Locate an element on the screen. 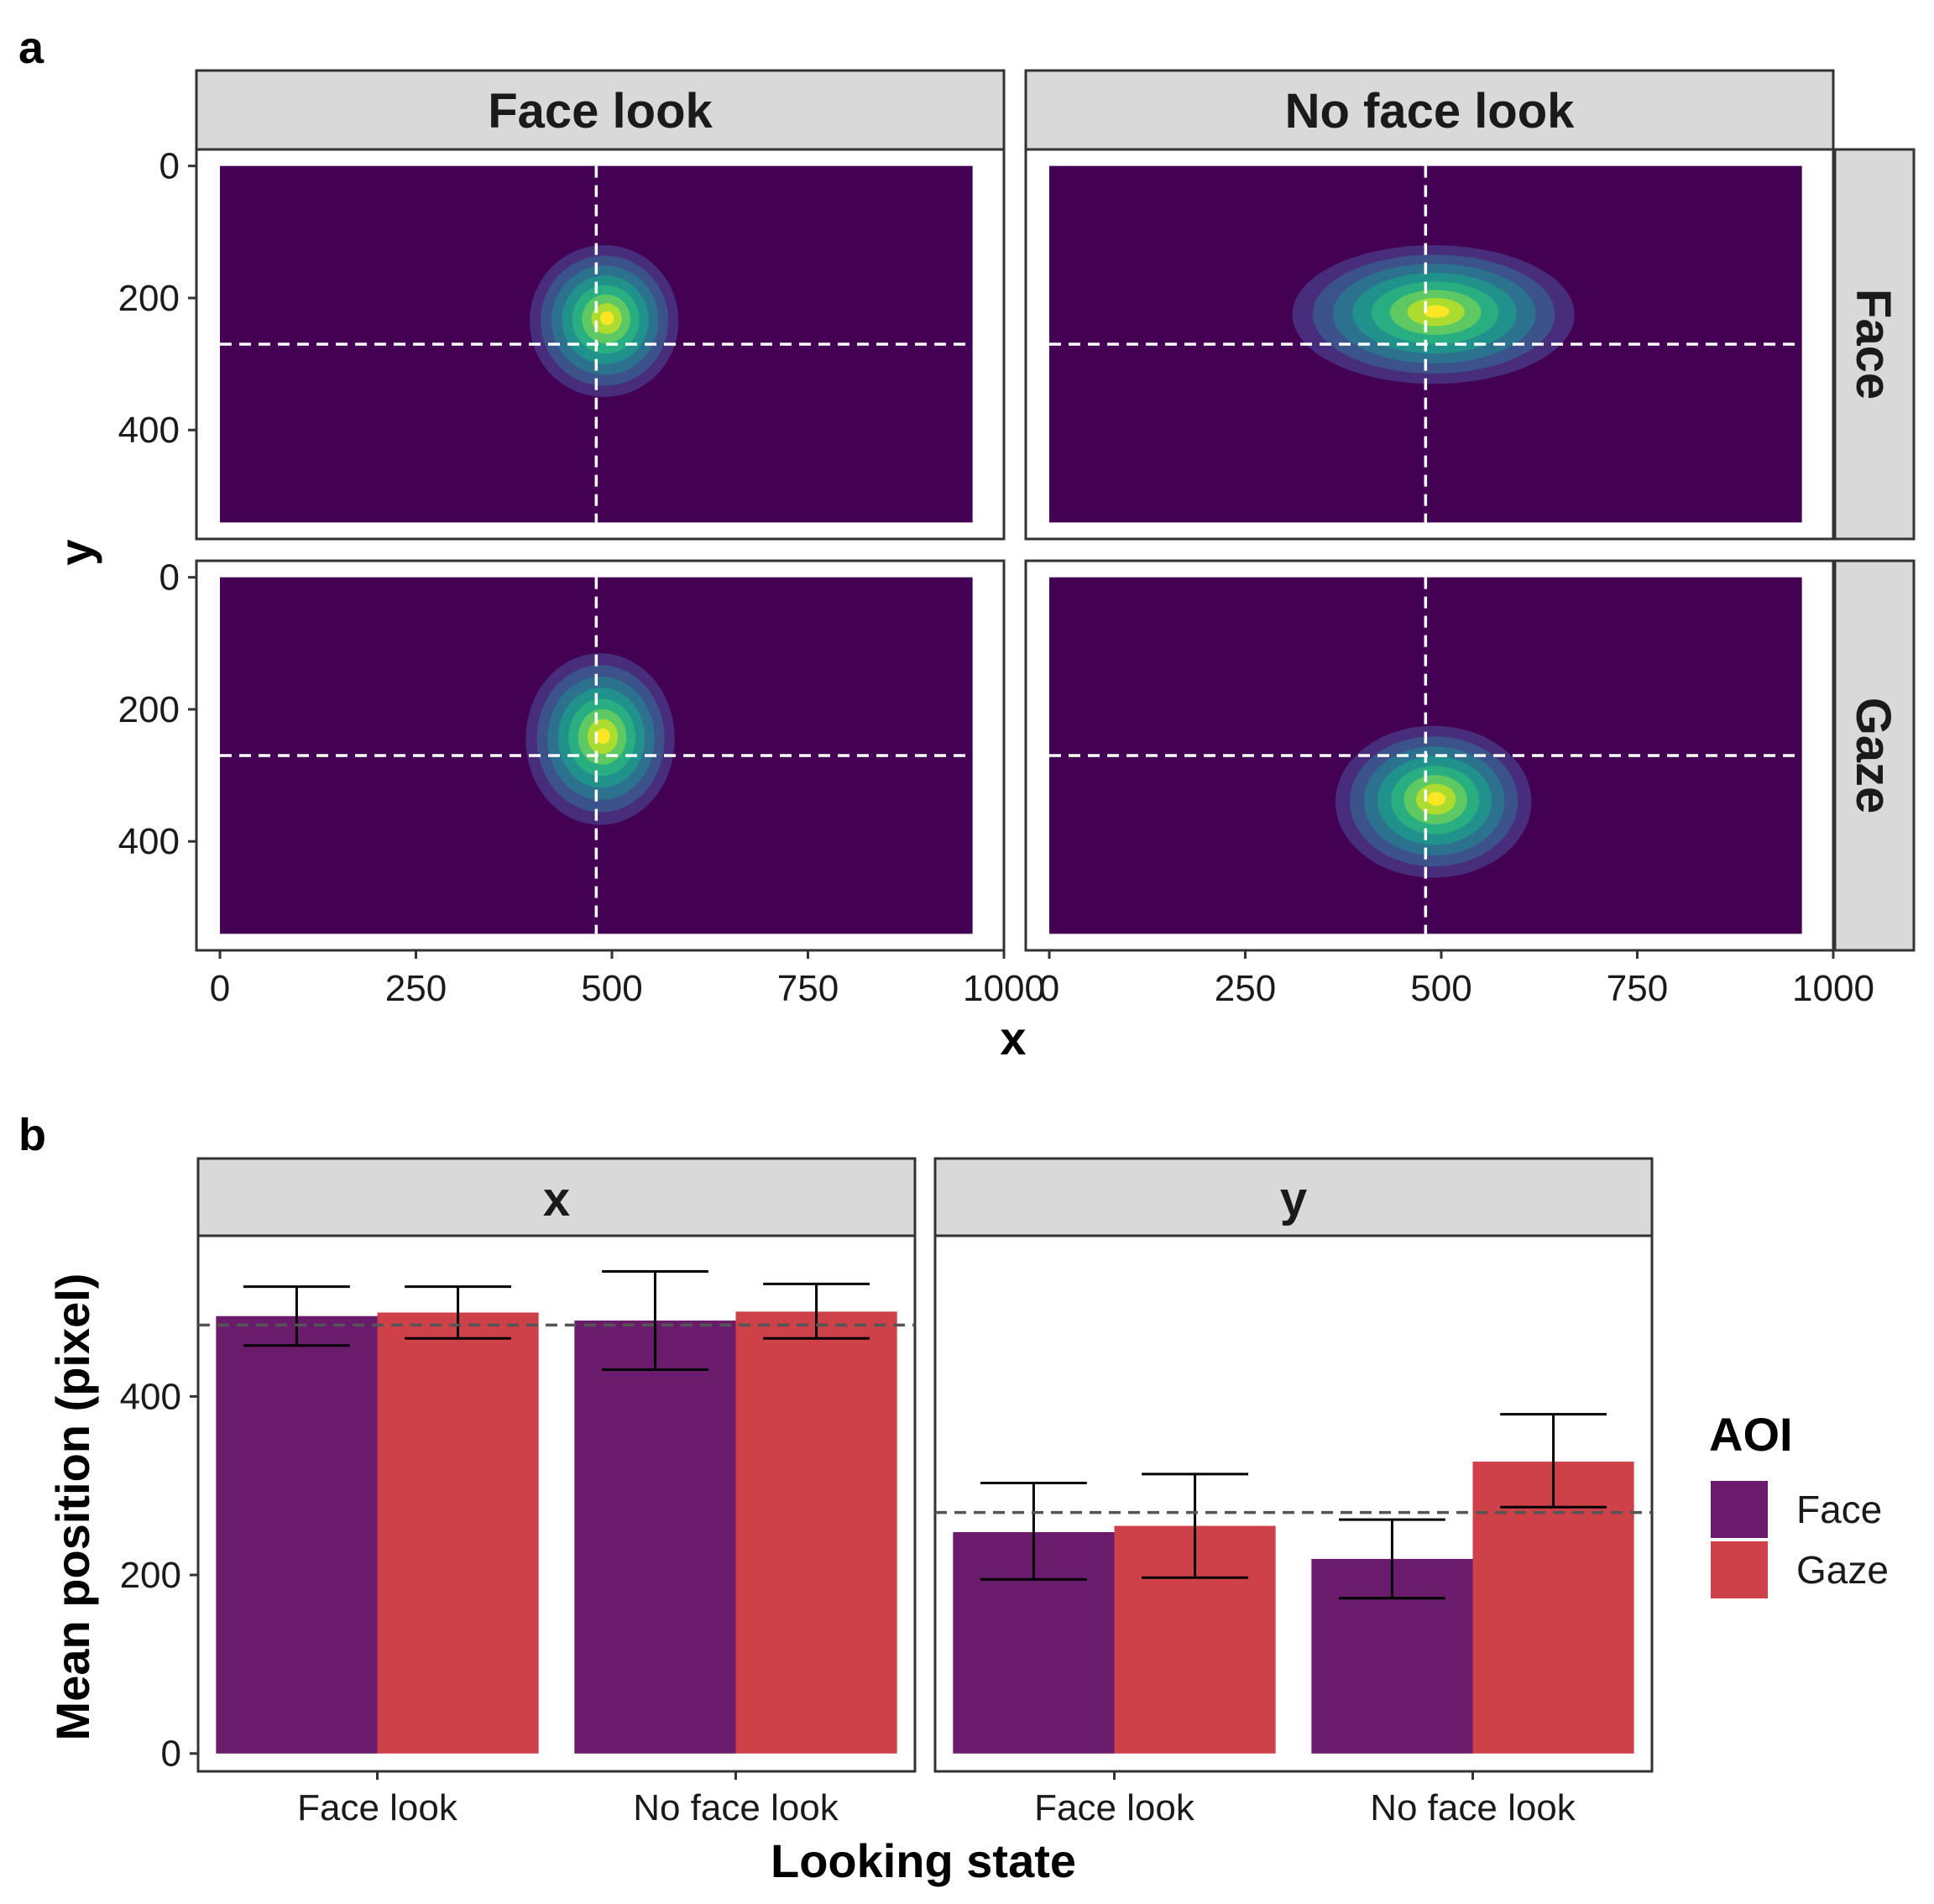  facet-strip-column-label: Face look is located at coordinates (600, 111).